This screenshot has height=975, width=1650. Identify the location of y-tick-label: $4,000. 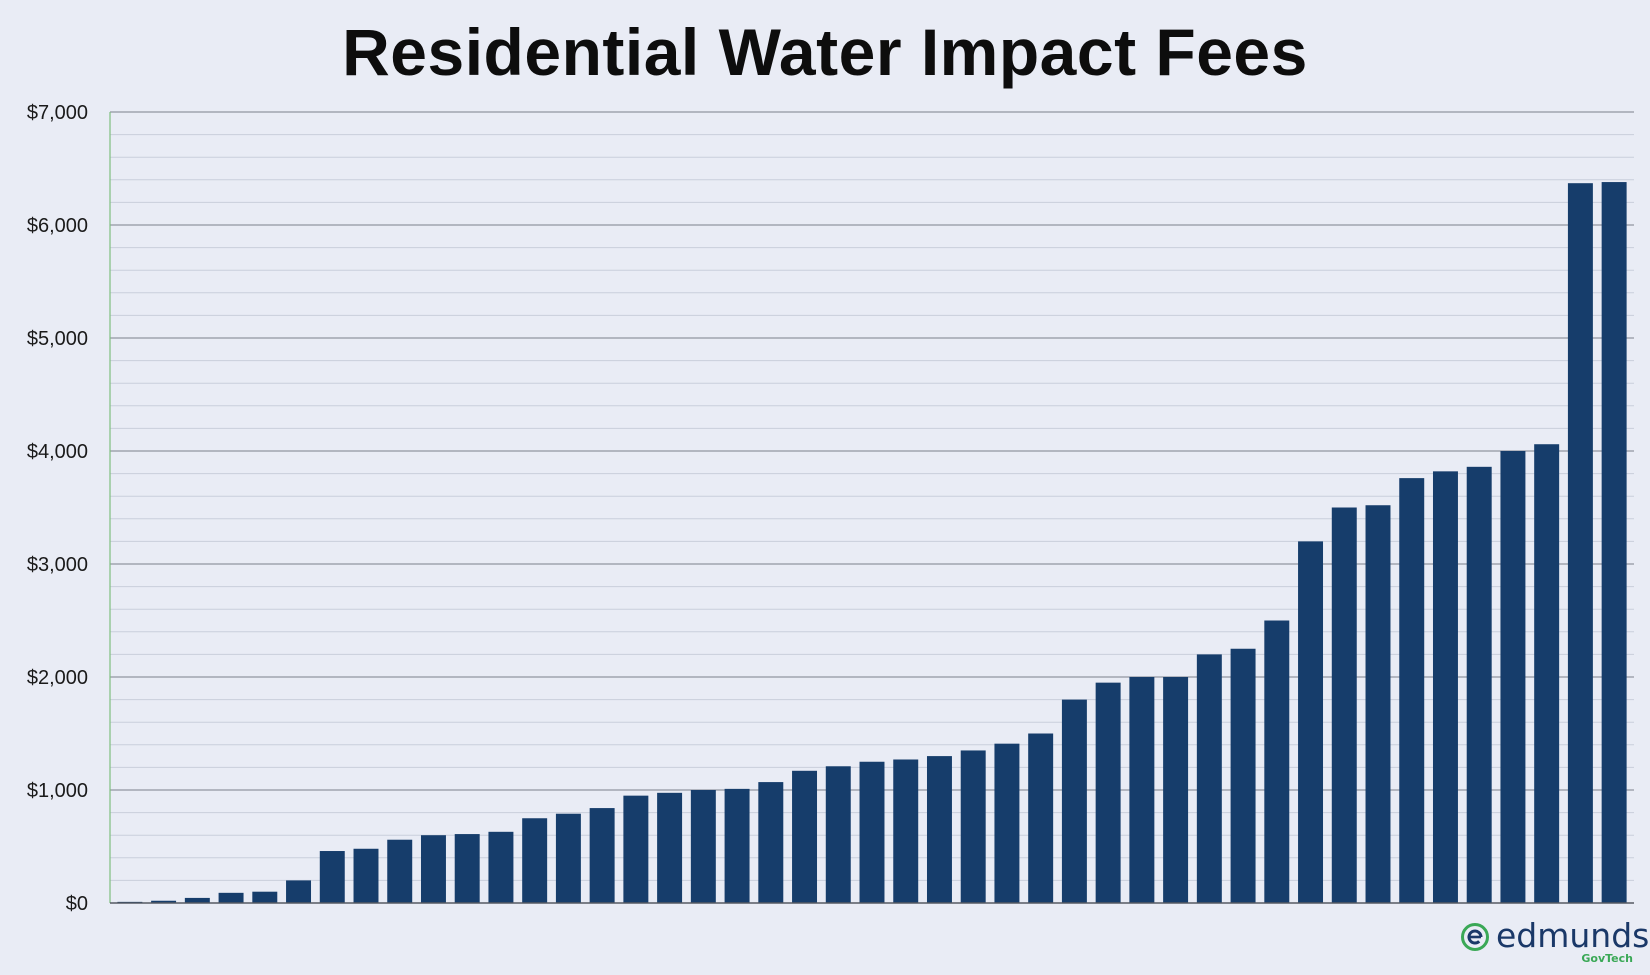
(57, 452).